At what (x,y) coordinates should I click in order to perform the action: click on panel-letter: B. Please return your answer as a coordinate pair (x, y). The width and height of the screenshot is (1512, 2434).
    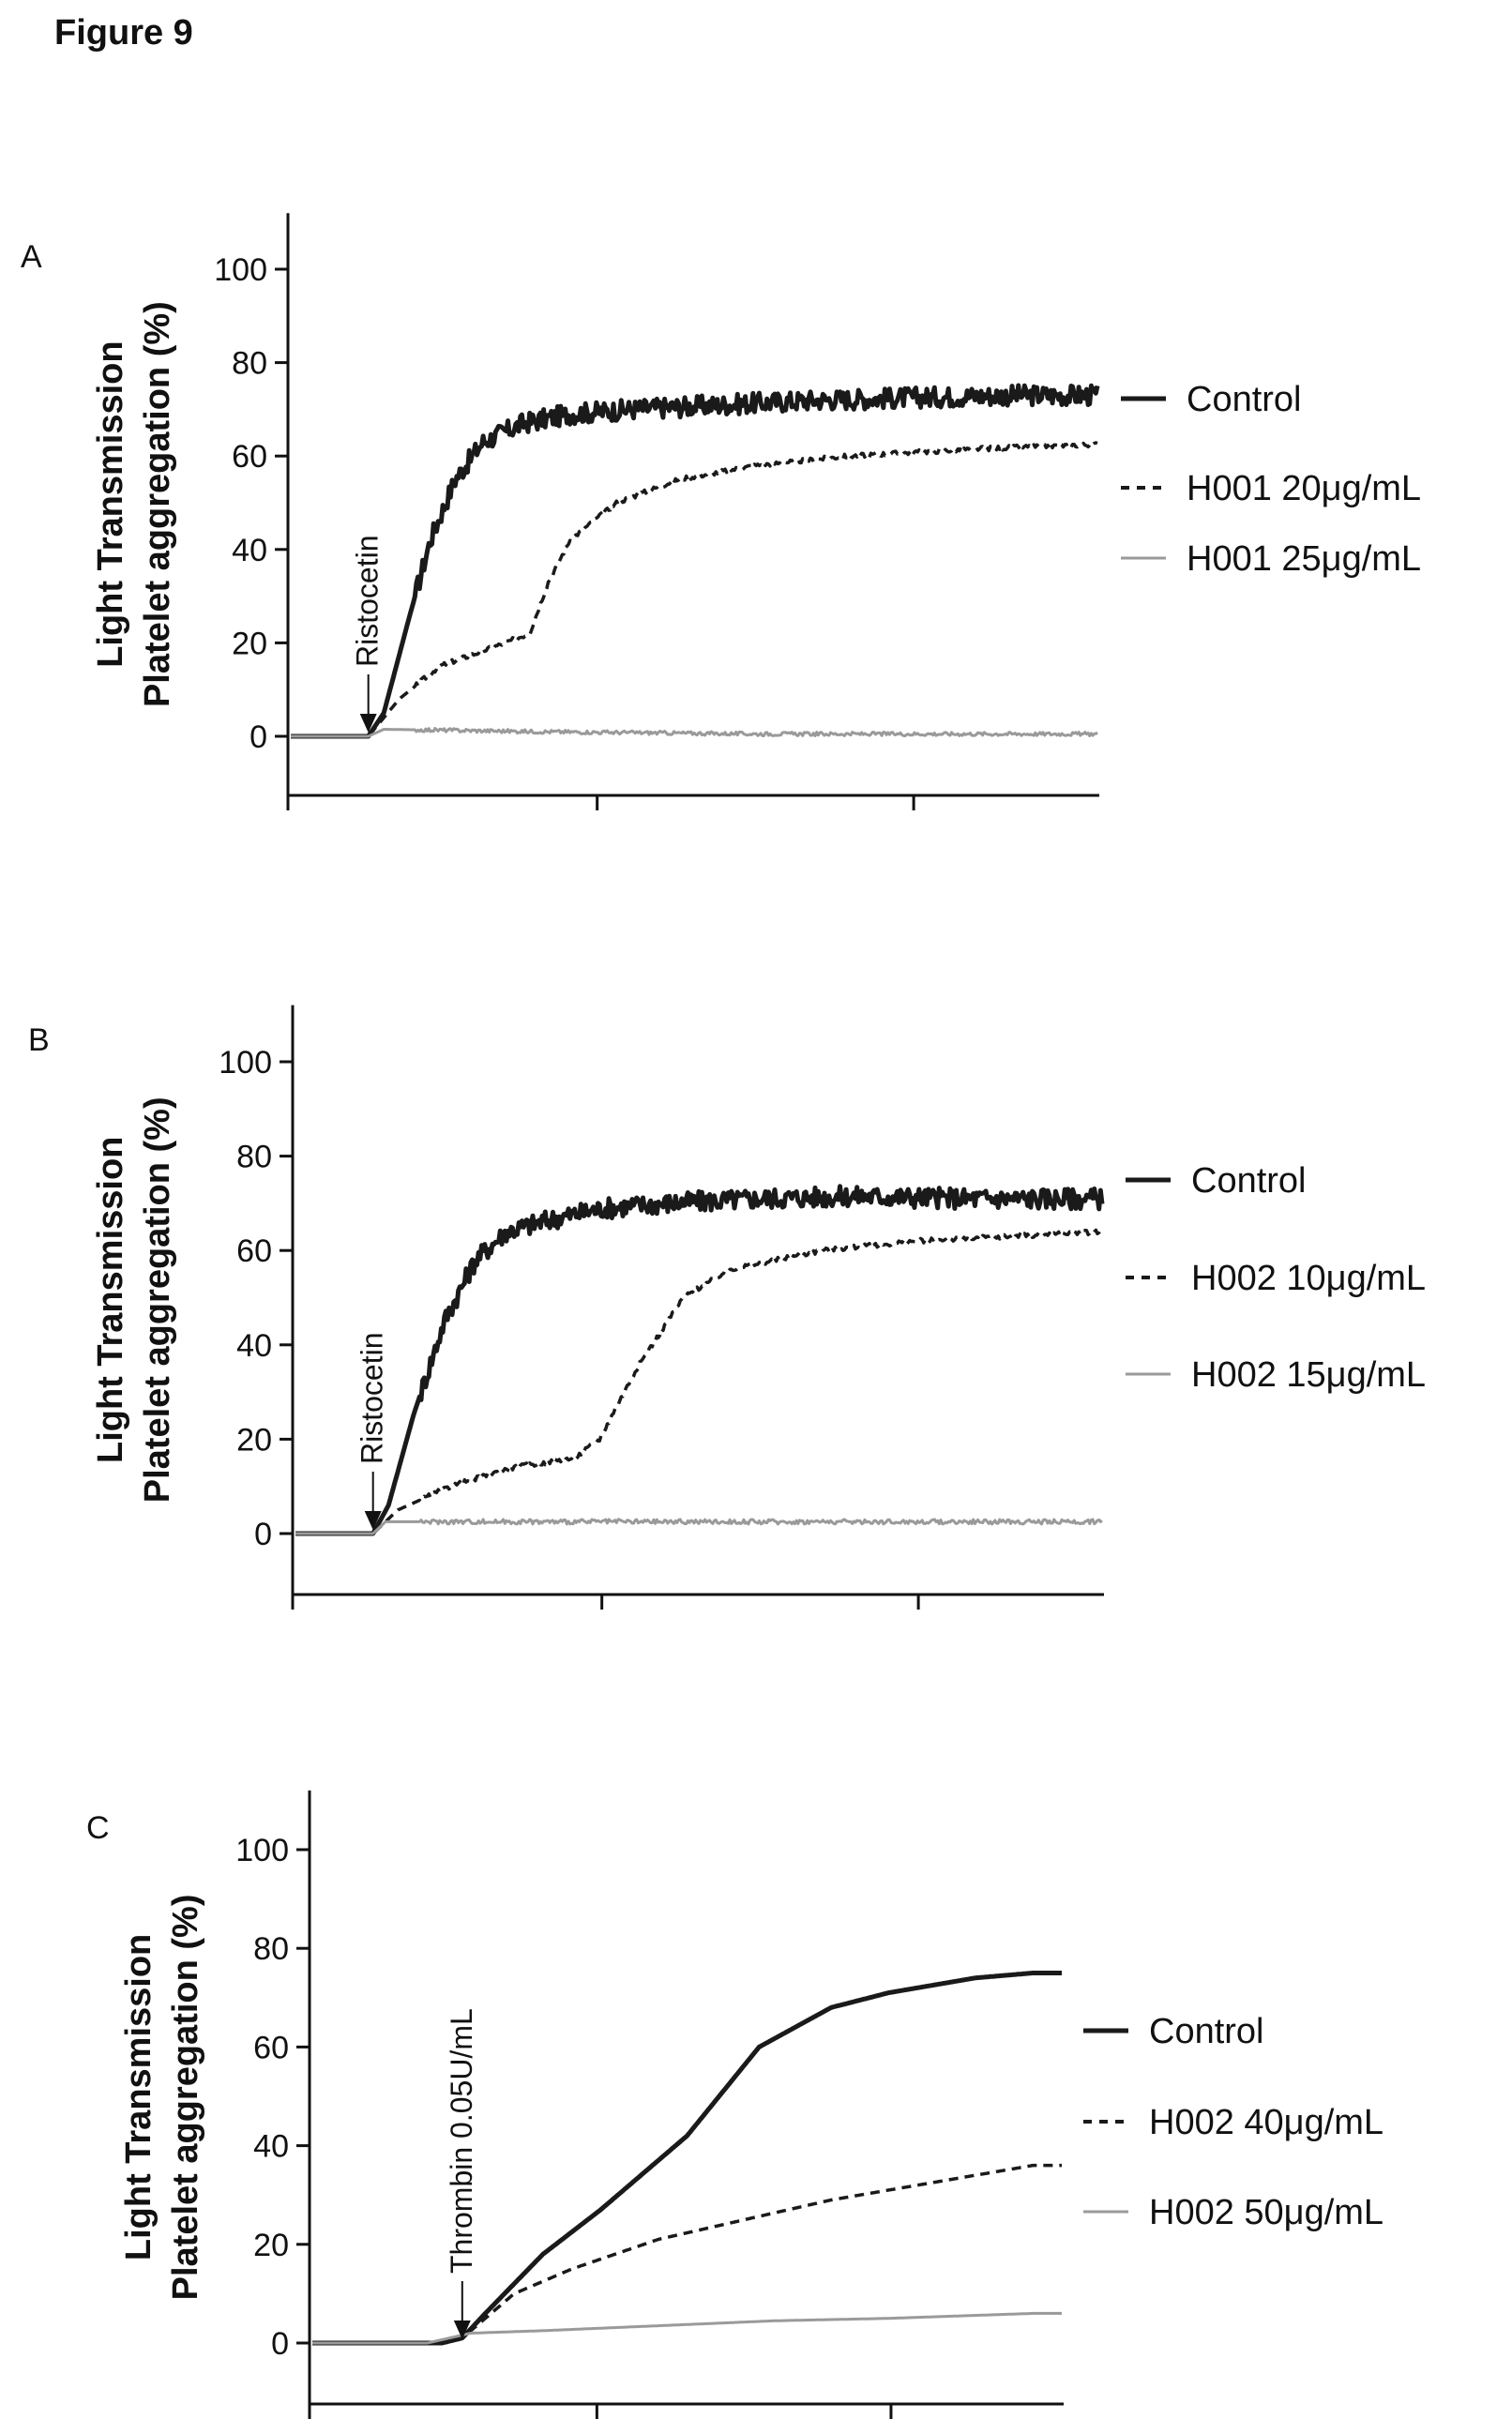
    Looking at the image, I should click on (39, 1040).